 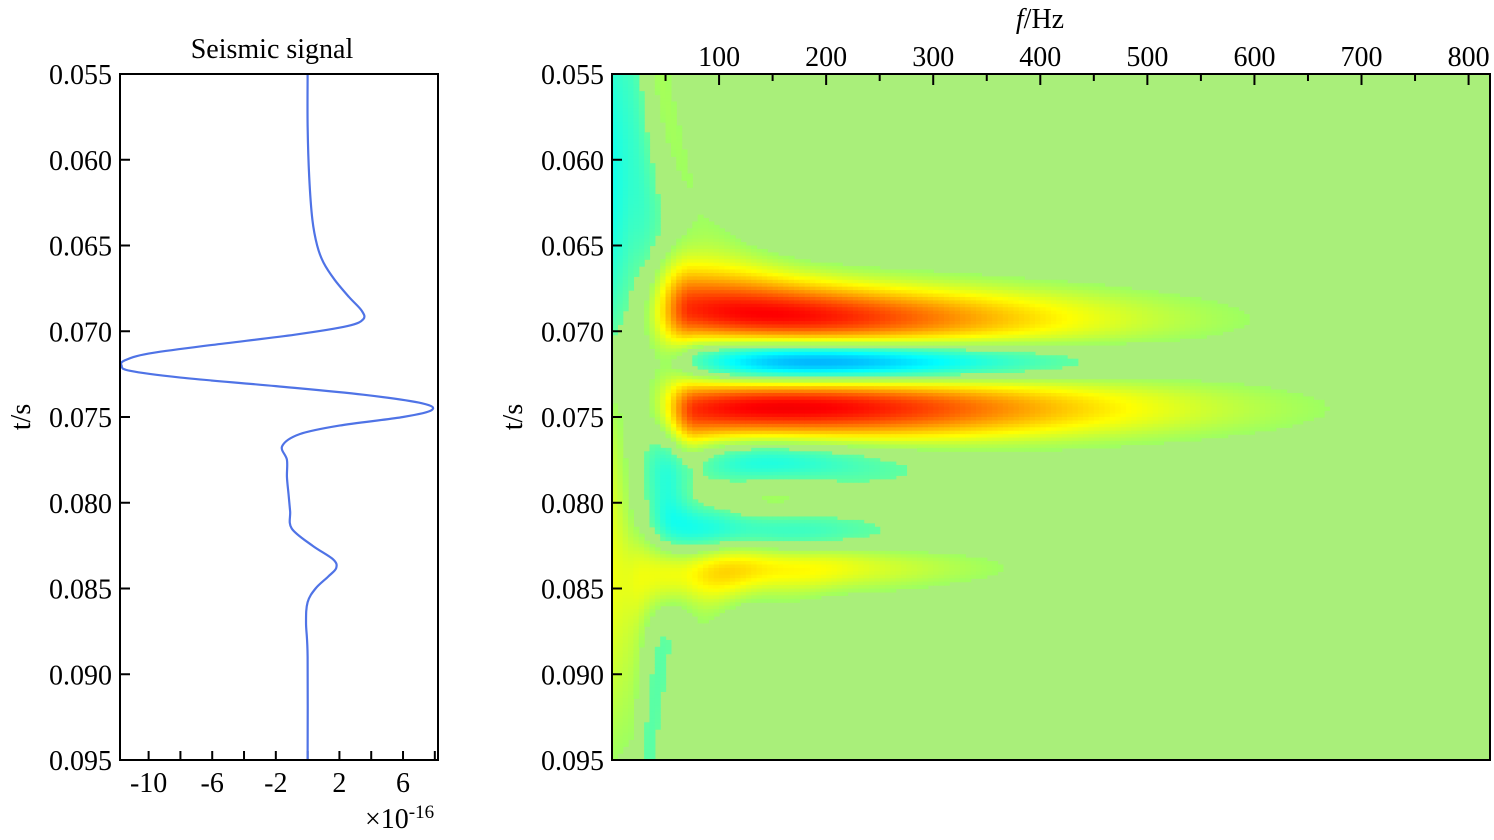 What do you see at coordinates (80, 675) in the screenshot?
I see `left-y-tick-label: 0.090` at bounding box center [80, 675].